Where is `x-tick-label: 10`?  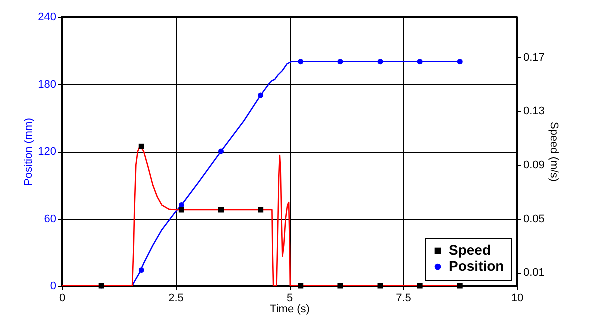 x-tick-label: 10 is located at coordinates (517, 298).